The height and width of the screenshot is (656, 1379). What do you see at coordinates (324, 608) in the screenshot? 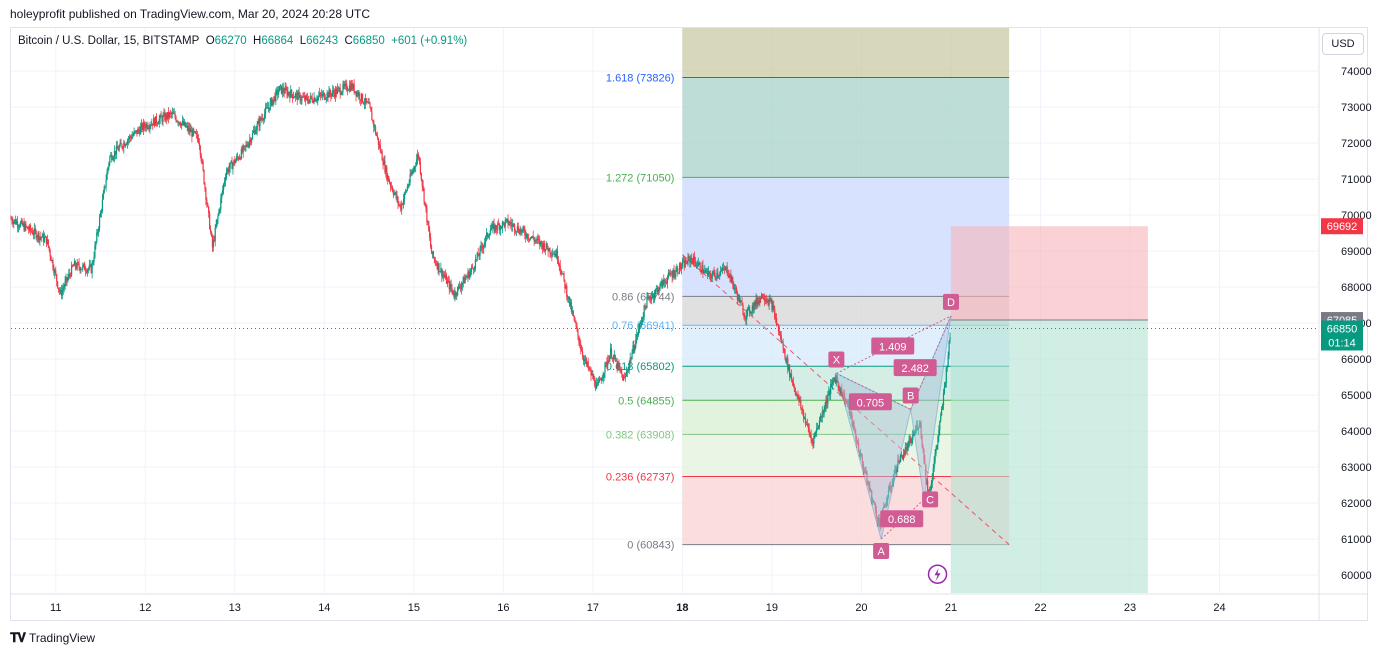
I see `time-tick-label: 14` at bounding box center [324, 608].